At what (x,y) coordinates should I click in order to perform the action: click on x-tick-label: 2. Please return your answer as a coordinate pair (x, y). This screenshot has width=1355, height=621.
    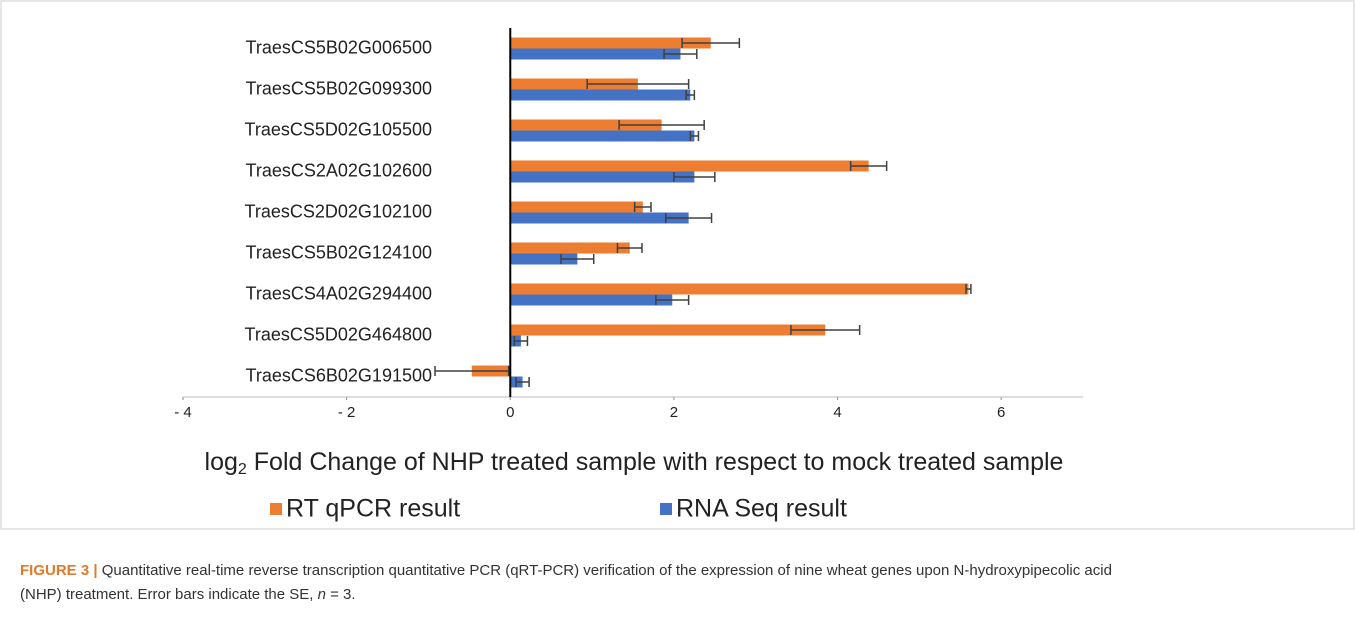
    Looking at the image, I should click on (674, 412).